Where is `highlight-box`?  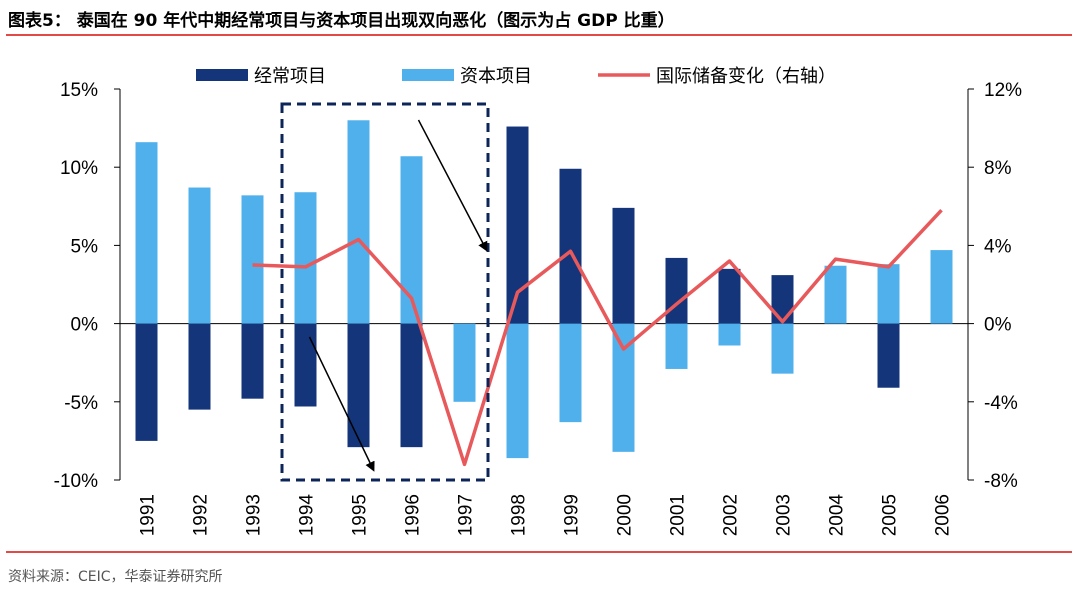
highlight-box is located at coordinates (385, 292).